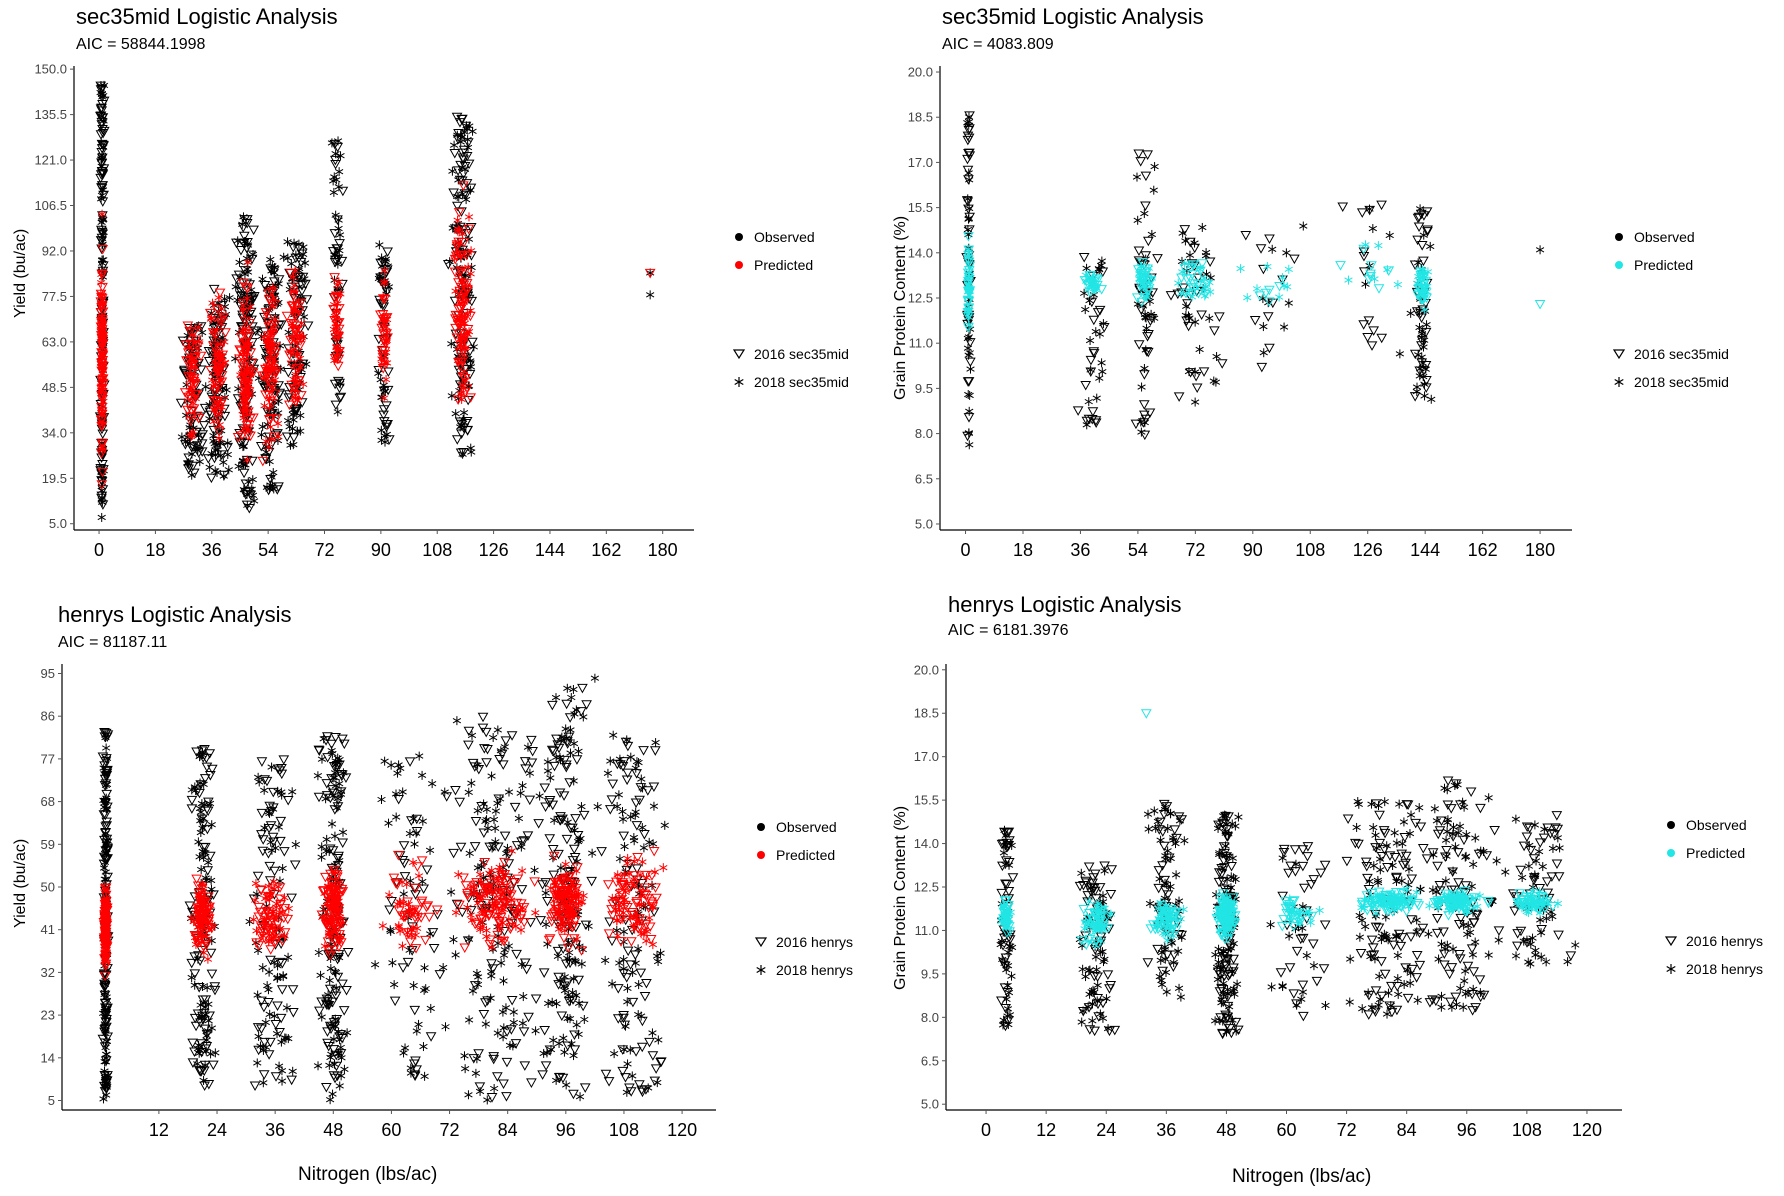  I want to click on chart-subtitle: AIC = 81187.11, so click(113, 642).